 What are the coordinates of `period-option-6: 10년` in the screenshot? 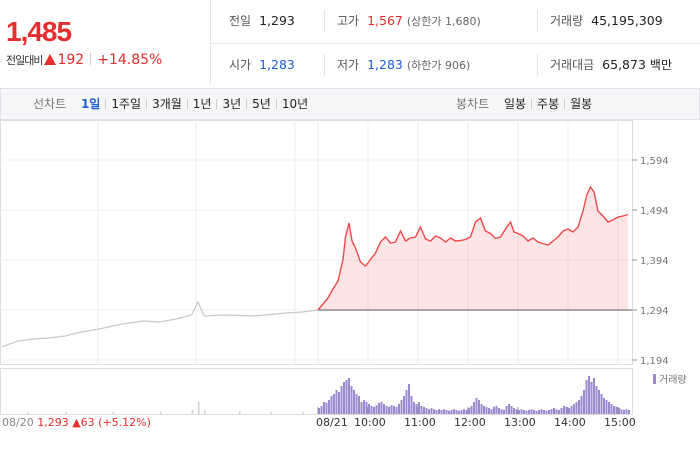 It's located at (295, 104).